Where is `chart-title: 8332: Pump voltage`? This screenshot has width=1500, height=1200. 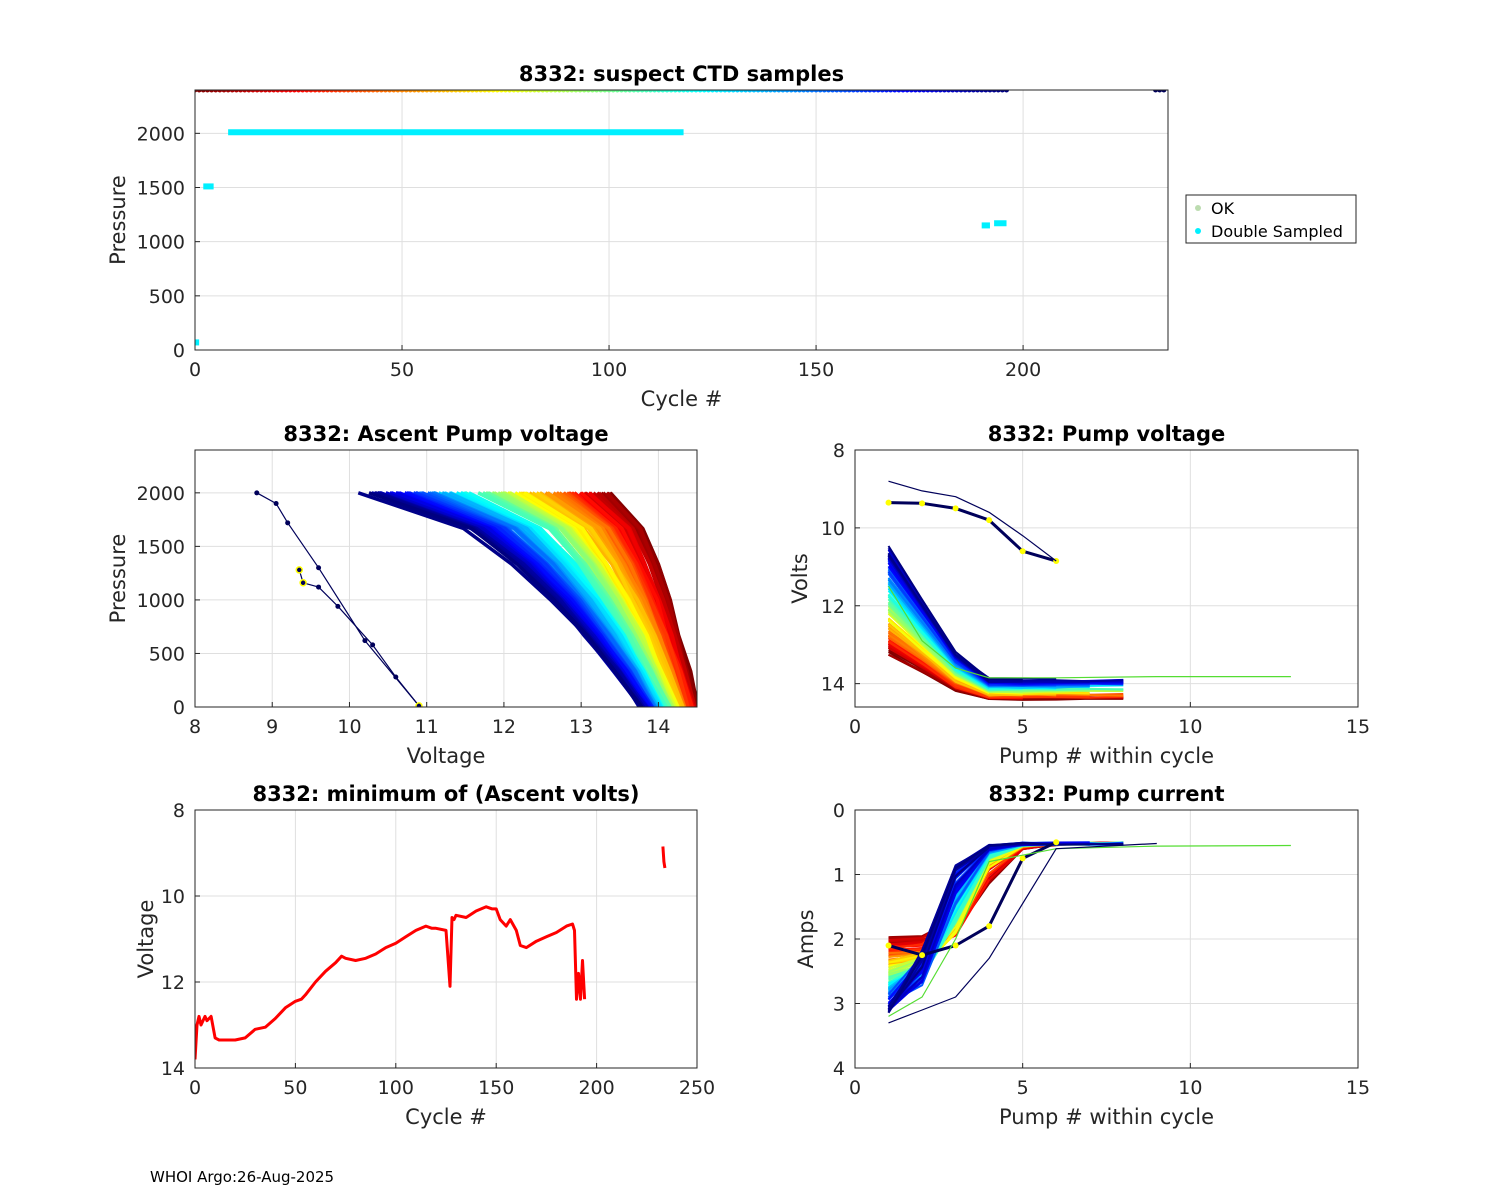 chart-title: 8332: Pump voltage is located at coordinates (1107, 434).